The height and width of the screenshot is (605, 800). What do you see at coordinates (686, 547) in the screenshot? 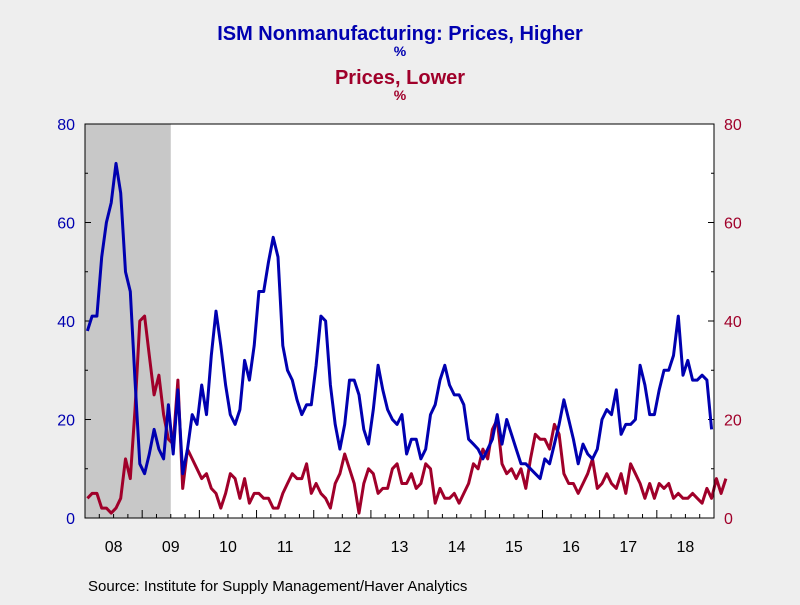
I see `x-tick-label: 18` at bounding box center [686, 547].